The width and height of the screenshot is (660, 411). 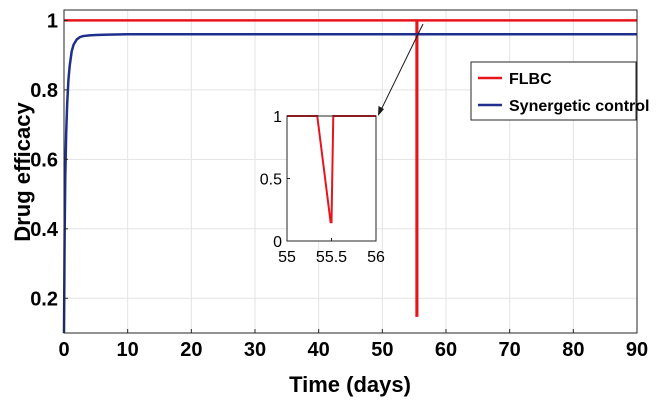 What do you see at coordinates (255, 350) in the screenshot?
I see `x-tick-label: 30` at bounding box center [255, 350].